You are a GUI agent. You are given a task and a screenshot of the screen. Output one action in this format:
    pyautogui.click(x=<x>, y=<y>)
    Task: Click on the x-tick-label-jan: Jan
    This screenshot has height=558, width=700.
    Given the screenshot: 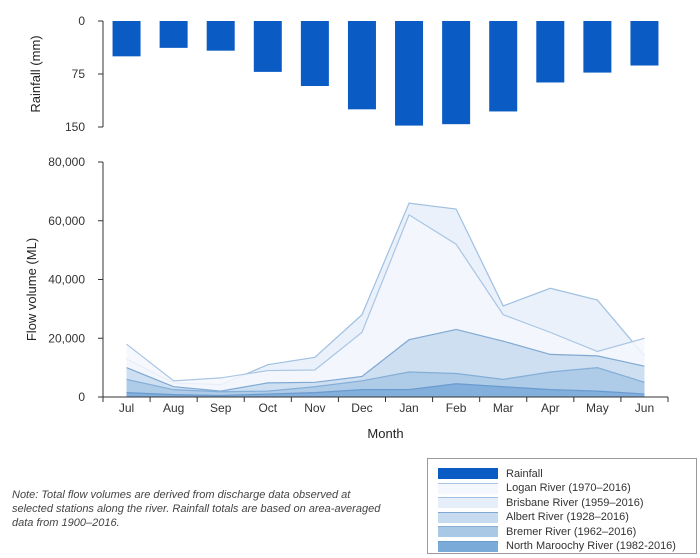 What is the action you would take?
    pyautogui.click(x=408, y=408)
    